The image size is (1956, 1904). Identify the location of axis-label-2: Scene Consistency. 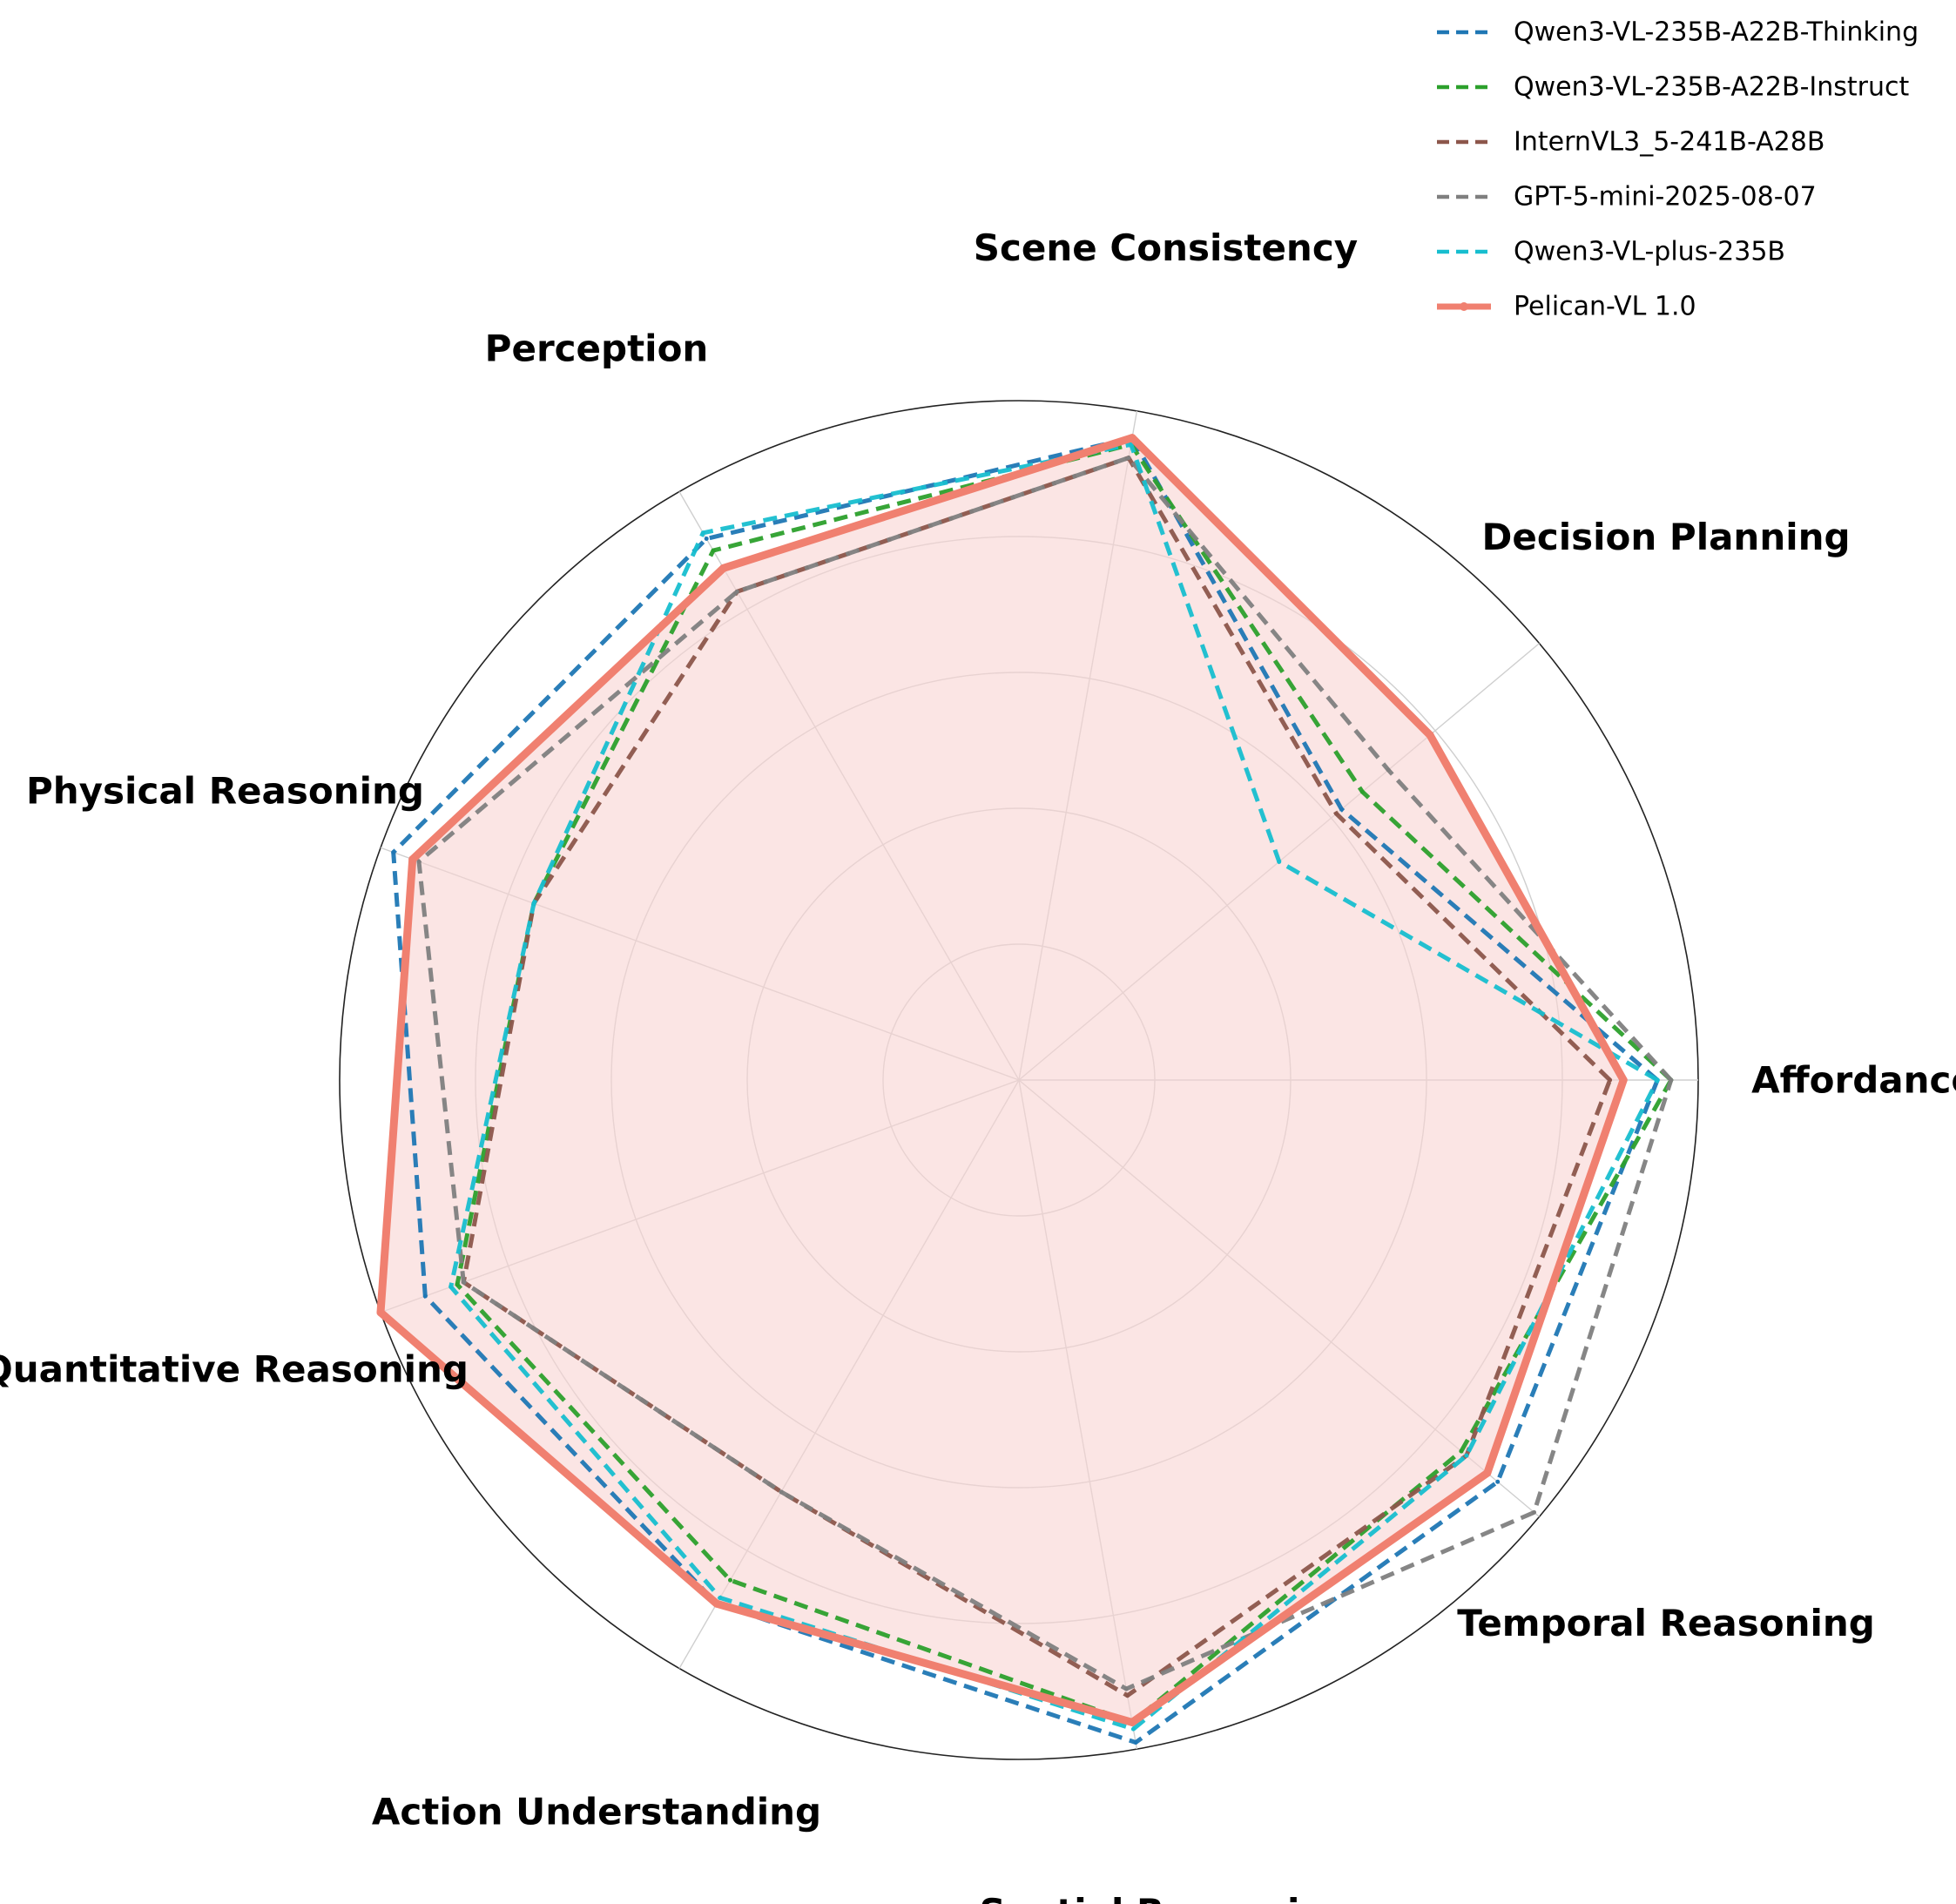
(1166, 247).